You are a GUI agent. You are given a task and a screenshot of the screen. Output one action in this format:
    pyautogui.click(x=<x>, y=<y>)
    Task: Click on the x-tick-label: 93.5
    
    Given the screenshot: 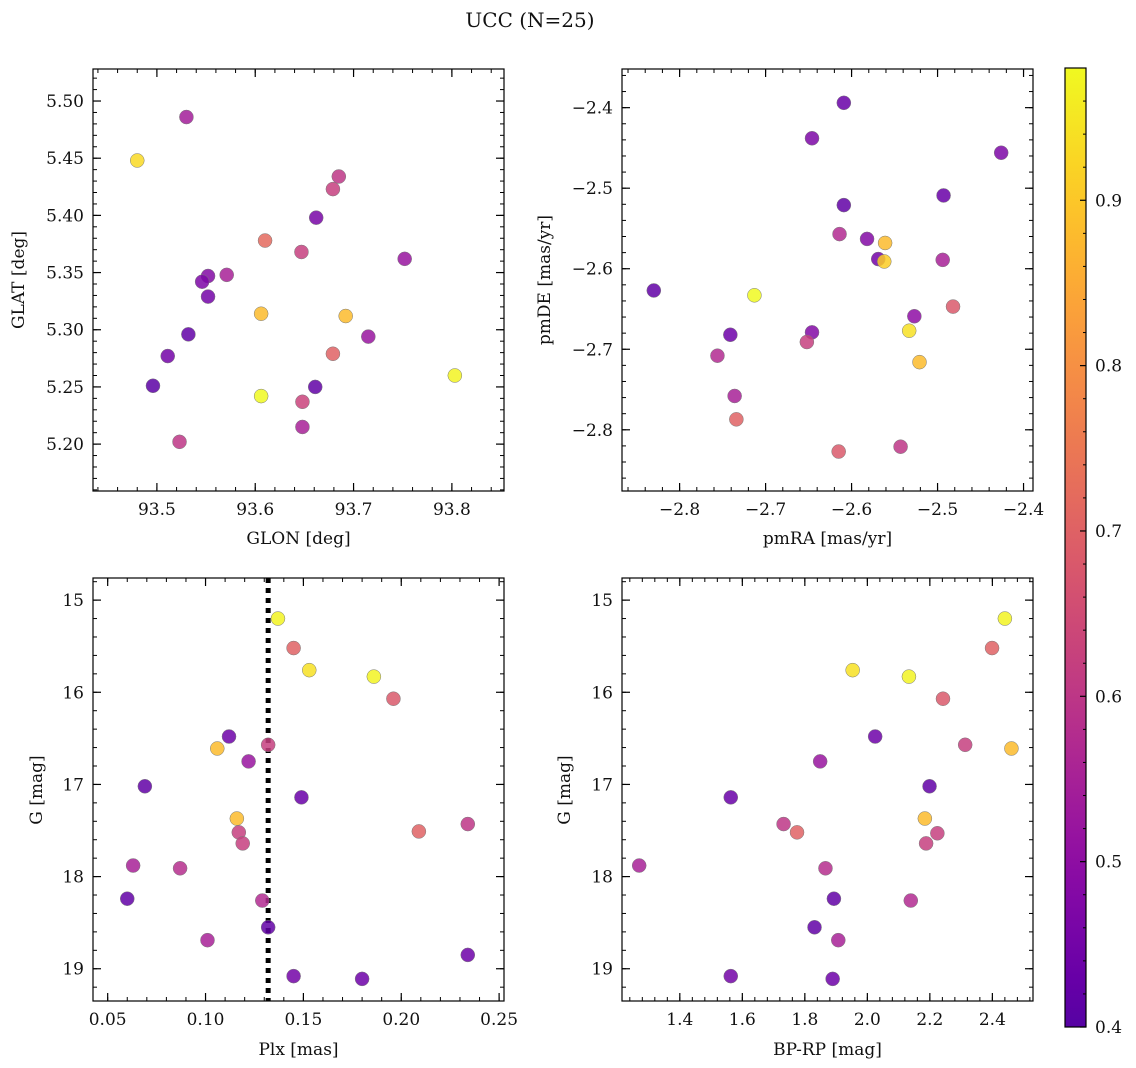 What is the action you would take?
    pyautogui.click(x=157, y=510)
    